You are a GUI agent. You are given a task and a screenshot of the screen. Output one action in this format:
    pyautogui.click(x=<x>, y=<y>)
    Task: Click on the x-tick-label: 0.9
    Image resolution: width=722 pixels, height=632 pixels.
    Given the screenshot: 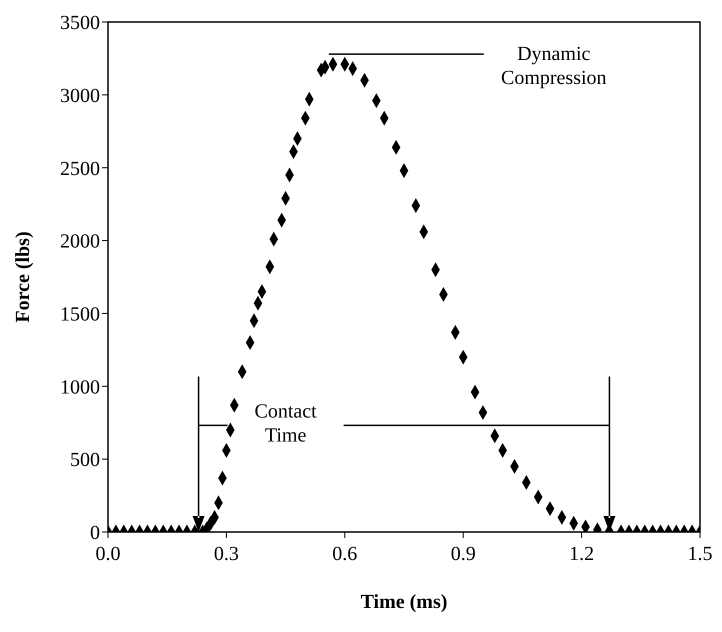 What is the action you would take?
    pyautogui.click(x=463, y=554)
    